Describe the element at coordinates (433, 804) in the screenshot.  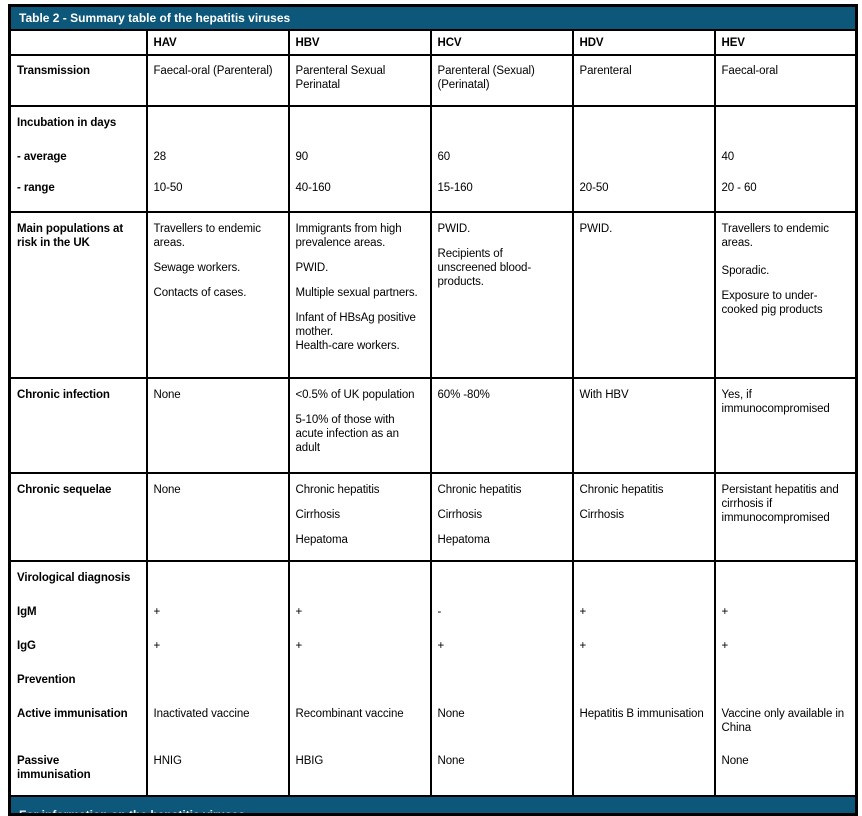
I see `footer-bar: For information on the hepatitis viruses` at that location.